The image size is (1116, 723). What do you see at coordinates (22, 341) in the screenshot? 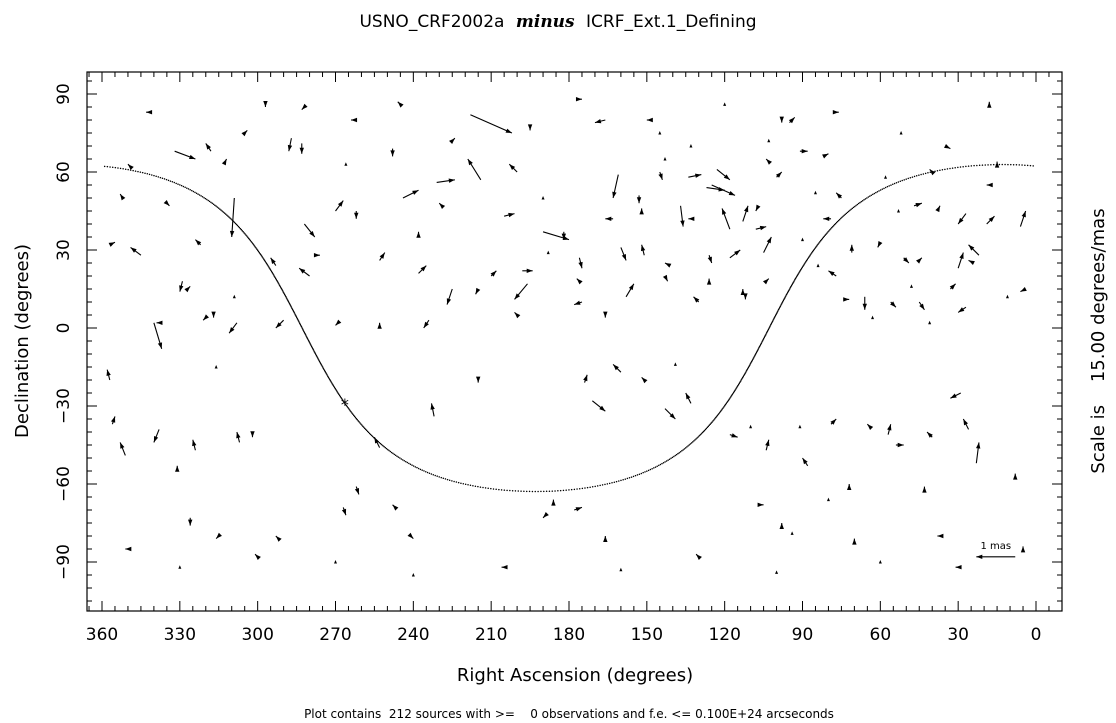
I see `y-axis-label: Declination (degrees)` at bounding box center [22, 341].